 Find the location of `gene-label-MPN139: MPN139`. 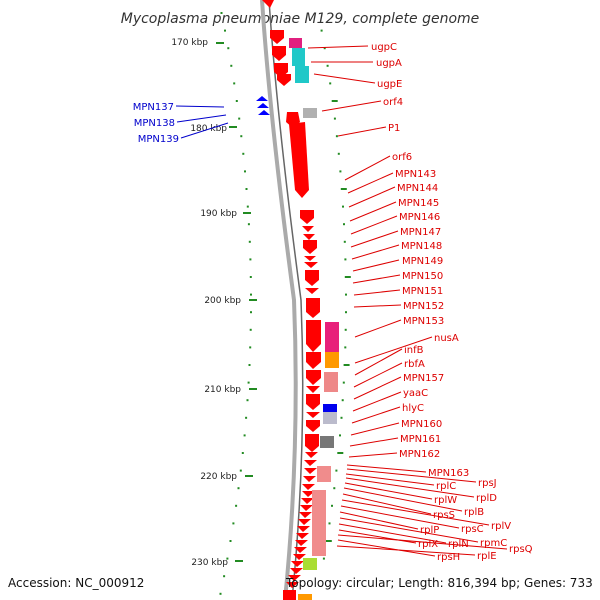

gene-label-MPN139: MPN139 is located at coordinates (158, 139).